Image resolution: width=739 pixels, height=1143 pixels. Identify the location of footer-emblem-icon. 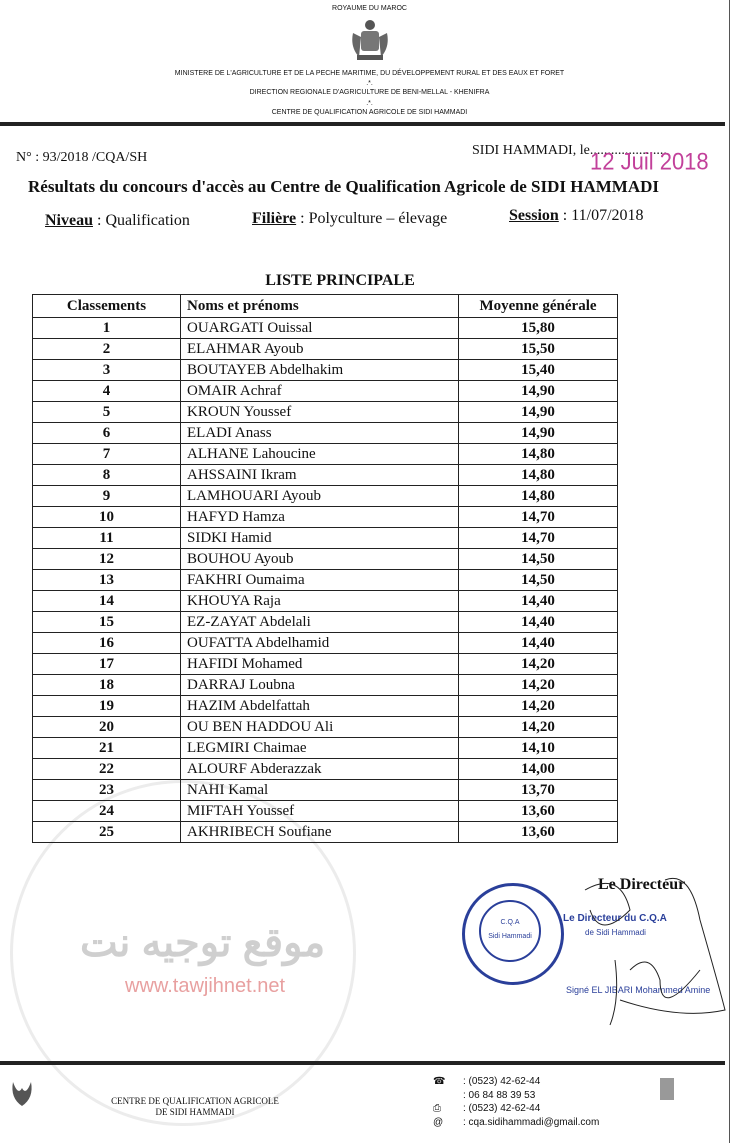
(667, 1089).